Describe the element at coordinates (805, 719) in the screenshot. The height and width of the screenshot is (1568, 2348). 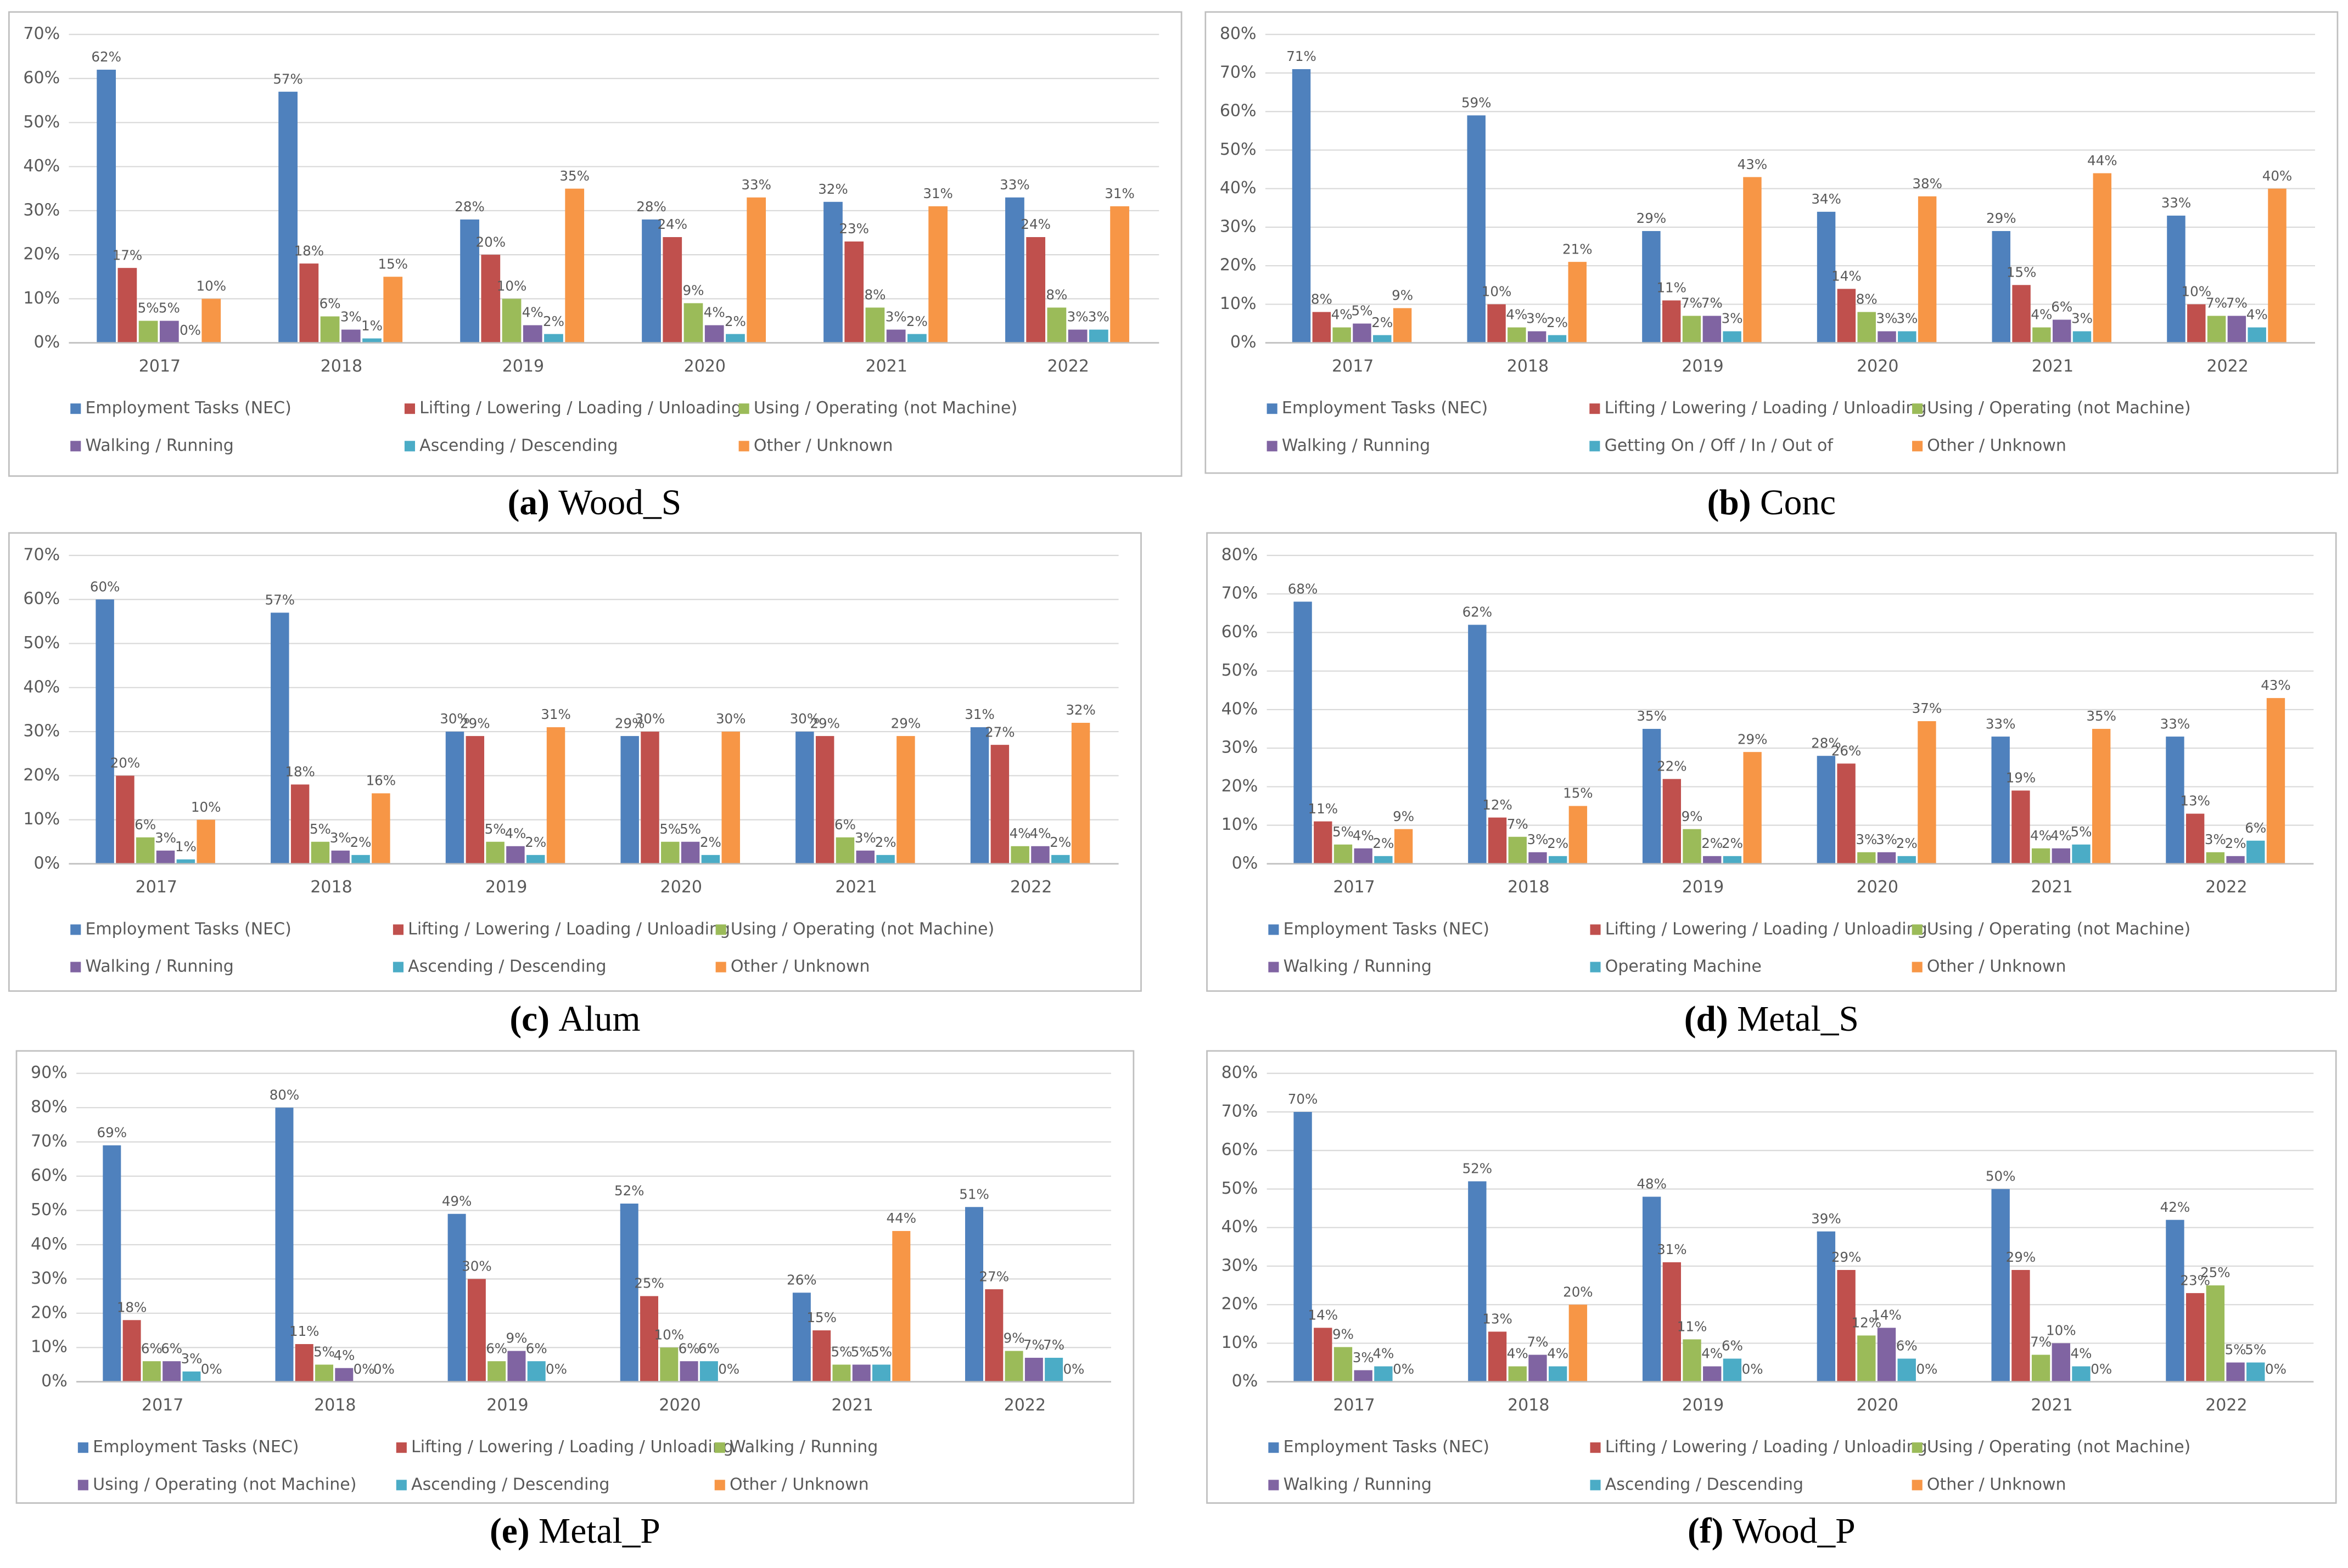
I see `value-label: 30%` at that location.